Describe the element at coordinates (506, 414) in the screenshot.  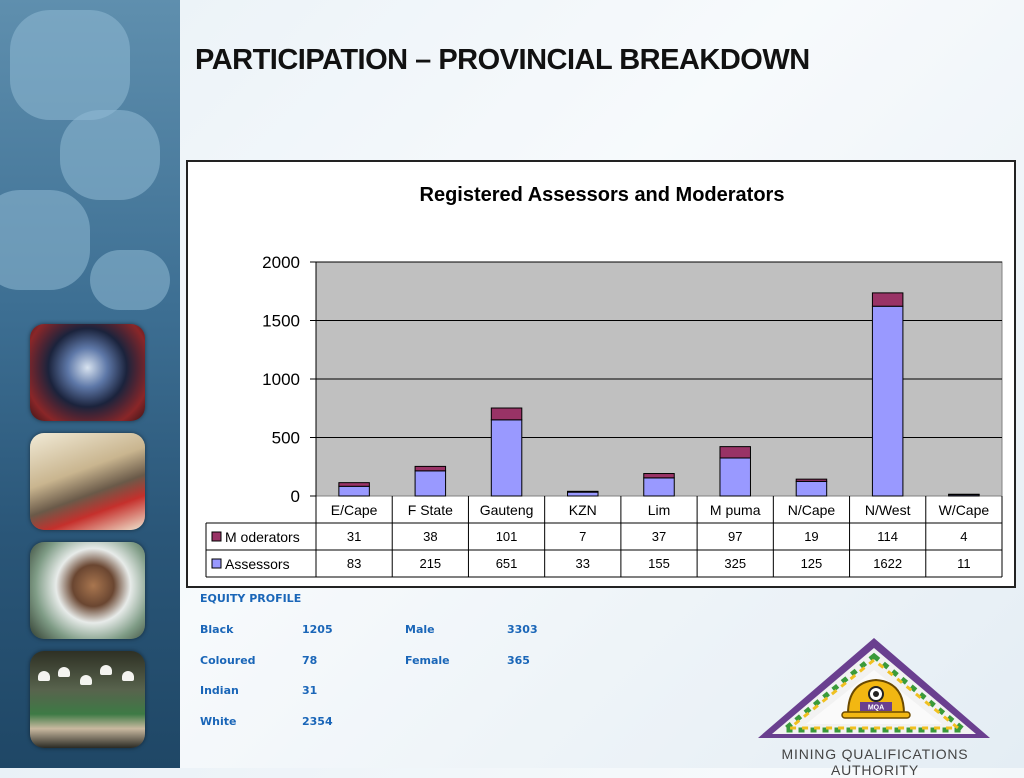
I see `bar-moderators-gauteng` at that location.